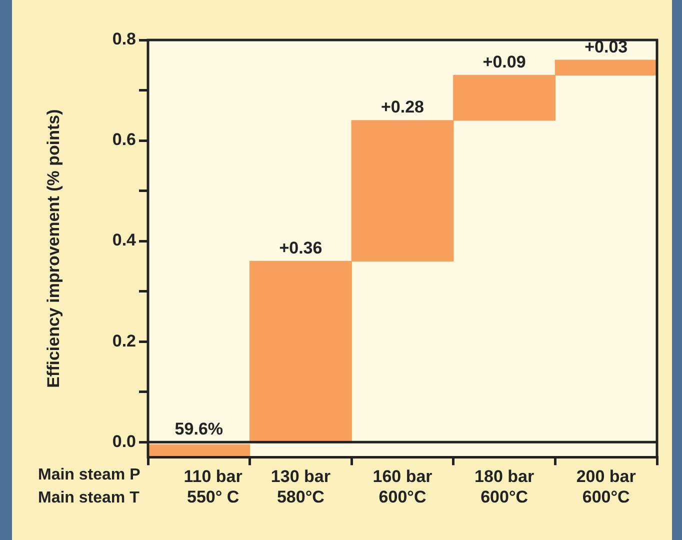 Image resolution: width=682 pixels, height=540 pixels. Describe the element at coordinates (124, 39) in the screenshot. I see `y-tick-label: 0.8` at that location.